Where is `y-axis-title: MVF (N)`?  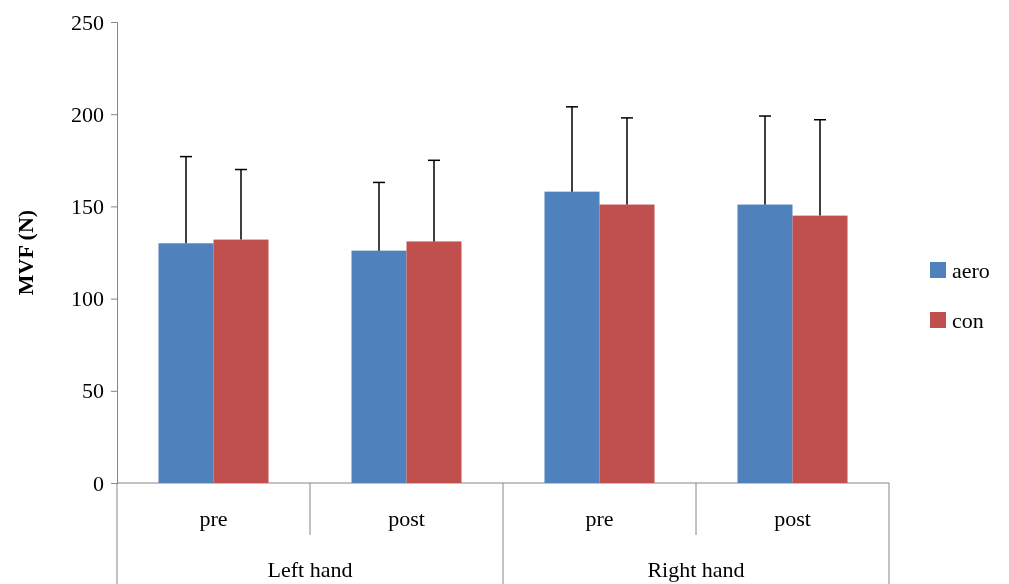 y-axis-title: MVF (N) is located at coordinates (25, 252).